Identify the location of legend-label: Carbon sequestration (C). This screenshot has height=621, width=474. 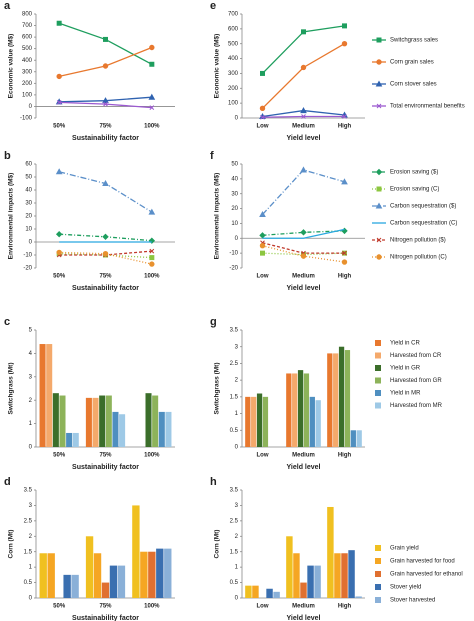
(423, 224).